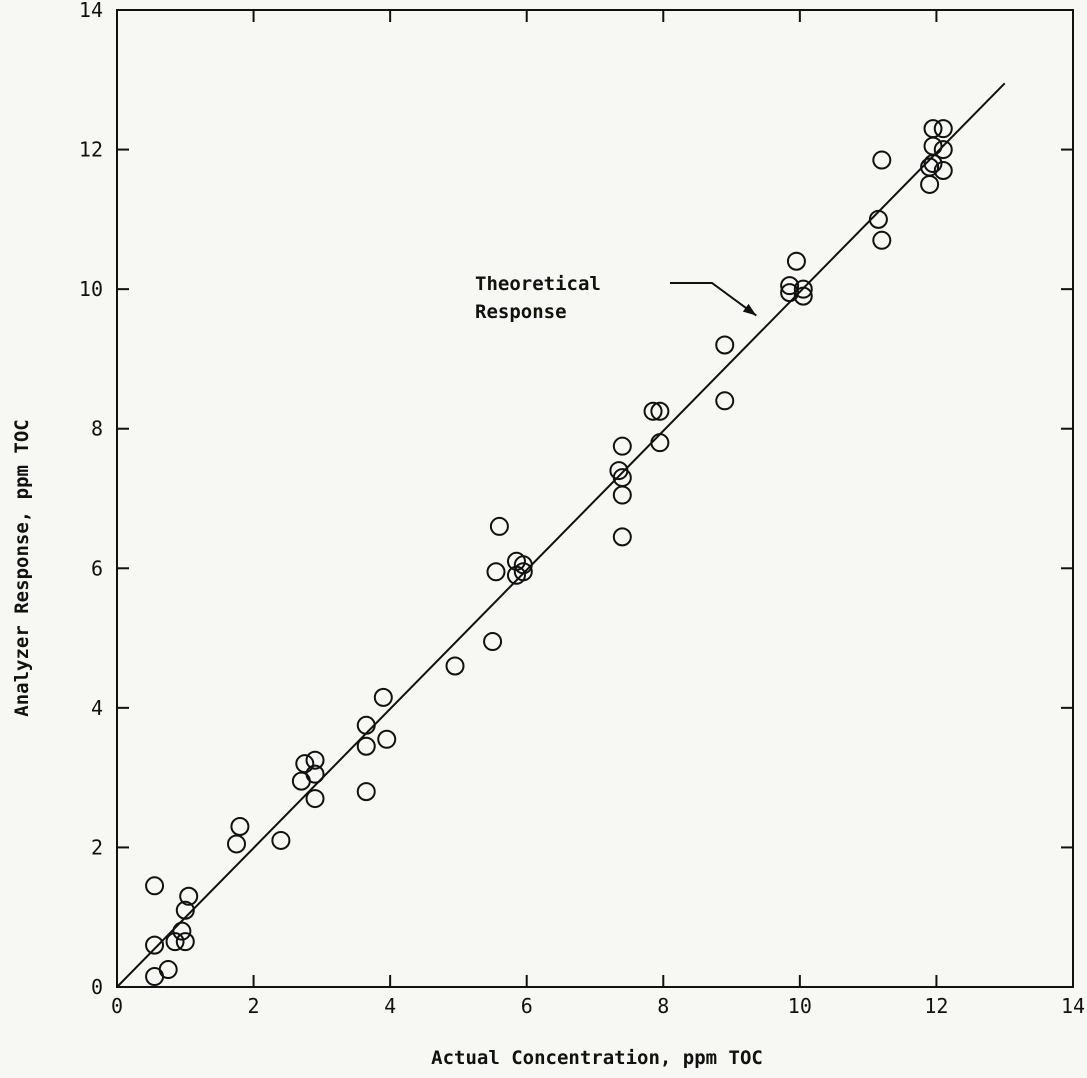 This screenshot has width=1087, height=1078. What do you see at coordinates (91, 150) in the screenshot?
I see `y-tick-label: 12` at bounding box center [91, 150].